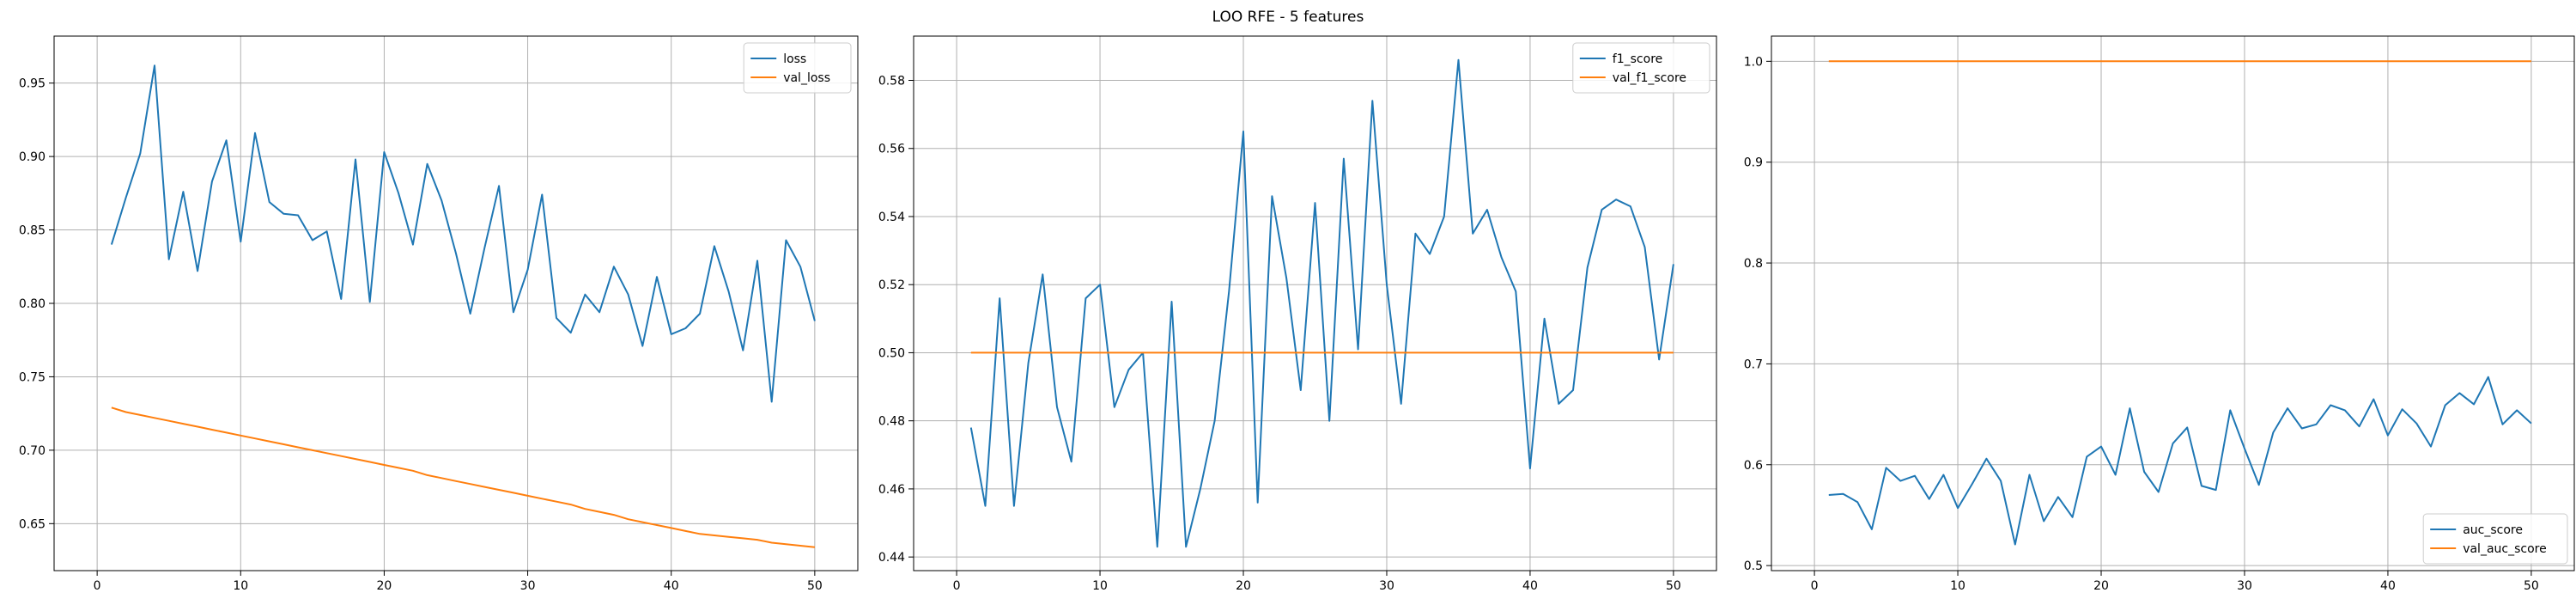 The image size is (2576, 605). What do you see at coordinates (892, 490) in the screenshot?
I see `y-tick-label: 0.46` at bounding box center [892, 490].